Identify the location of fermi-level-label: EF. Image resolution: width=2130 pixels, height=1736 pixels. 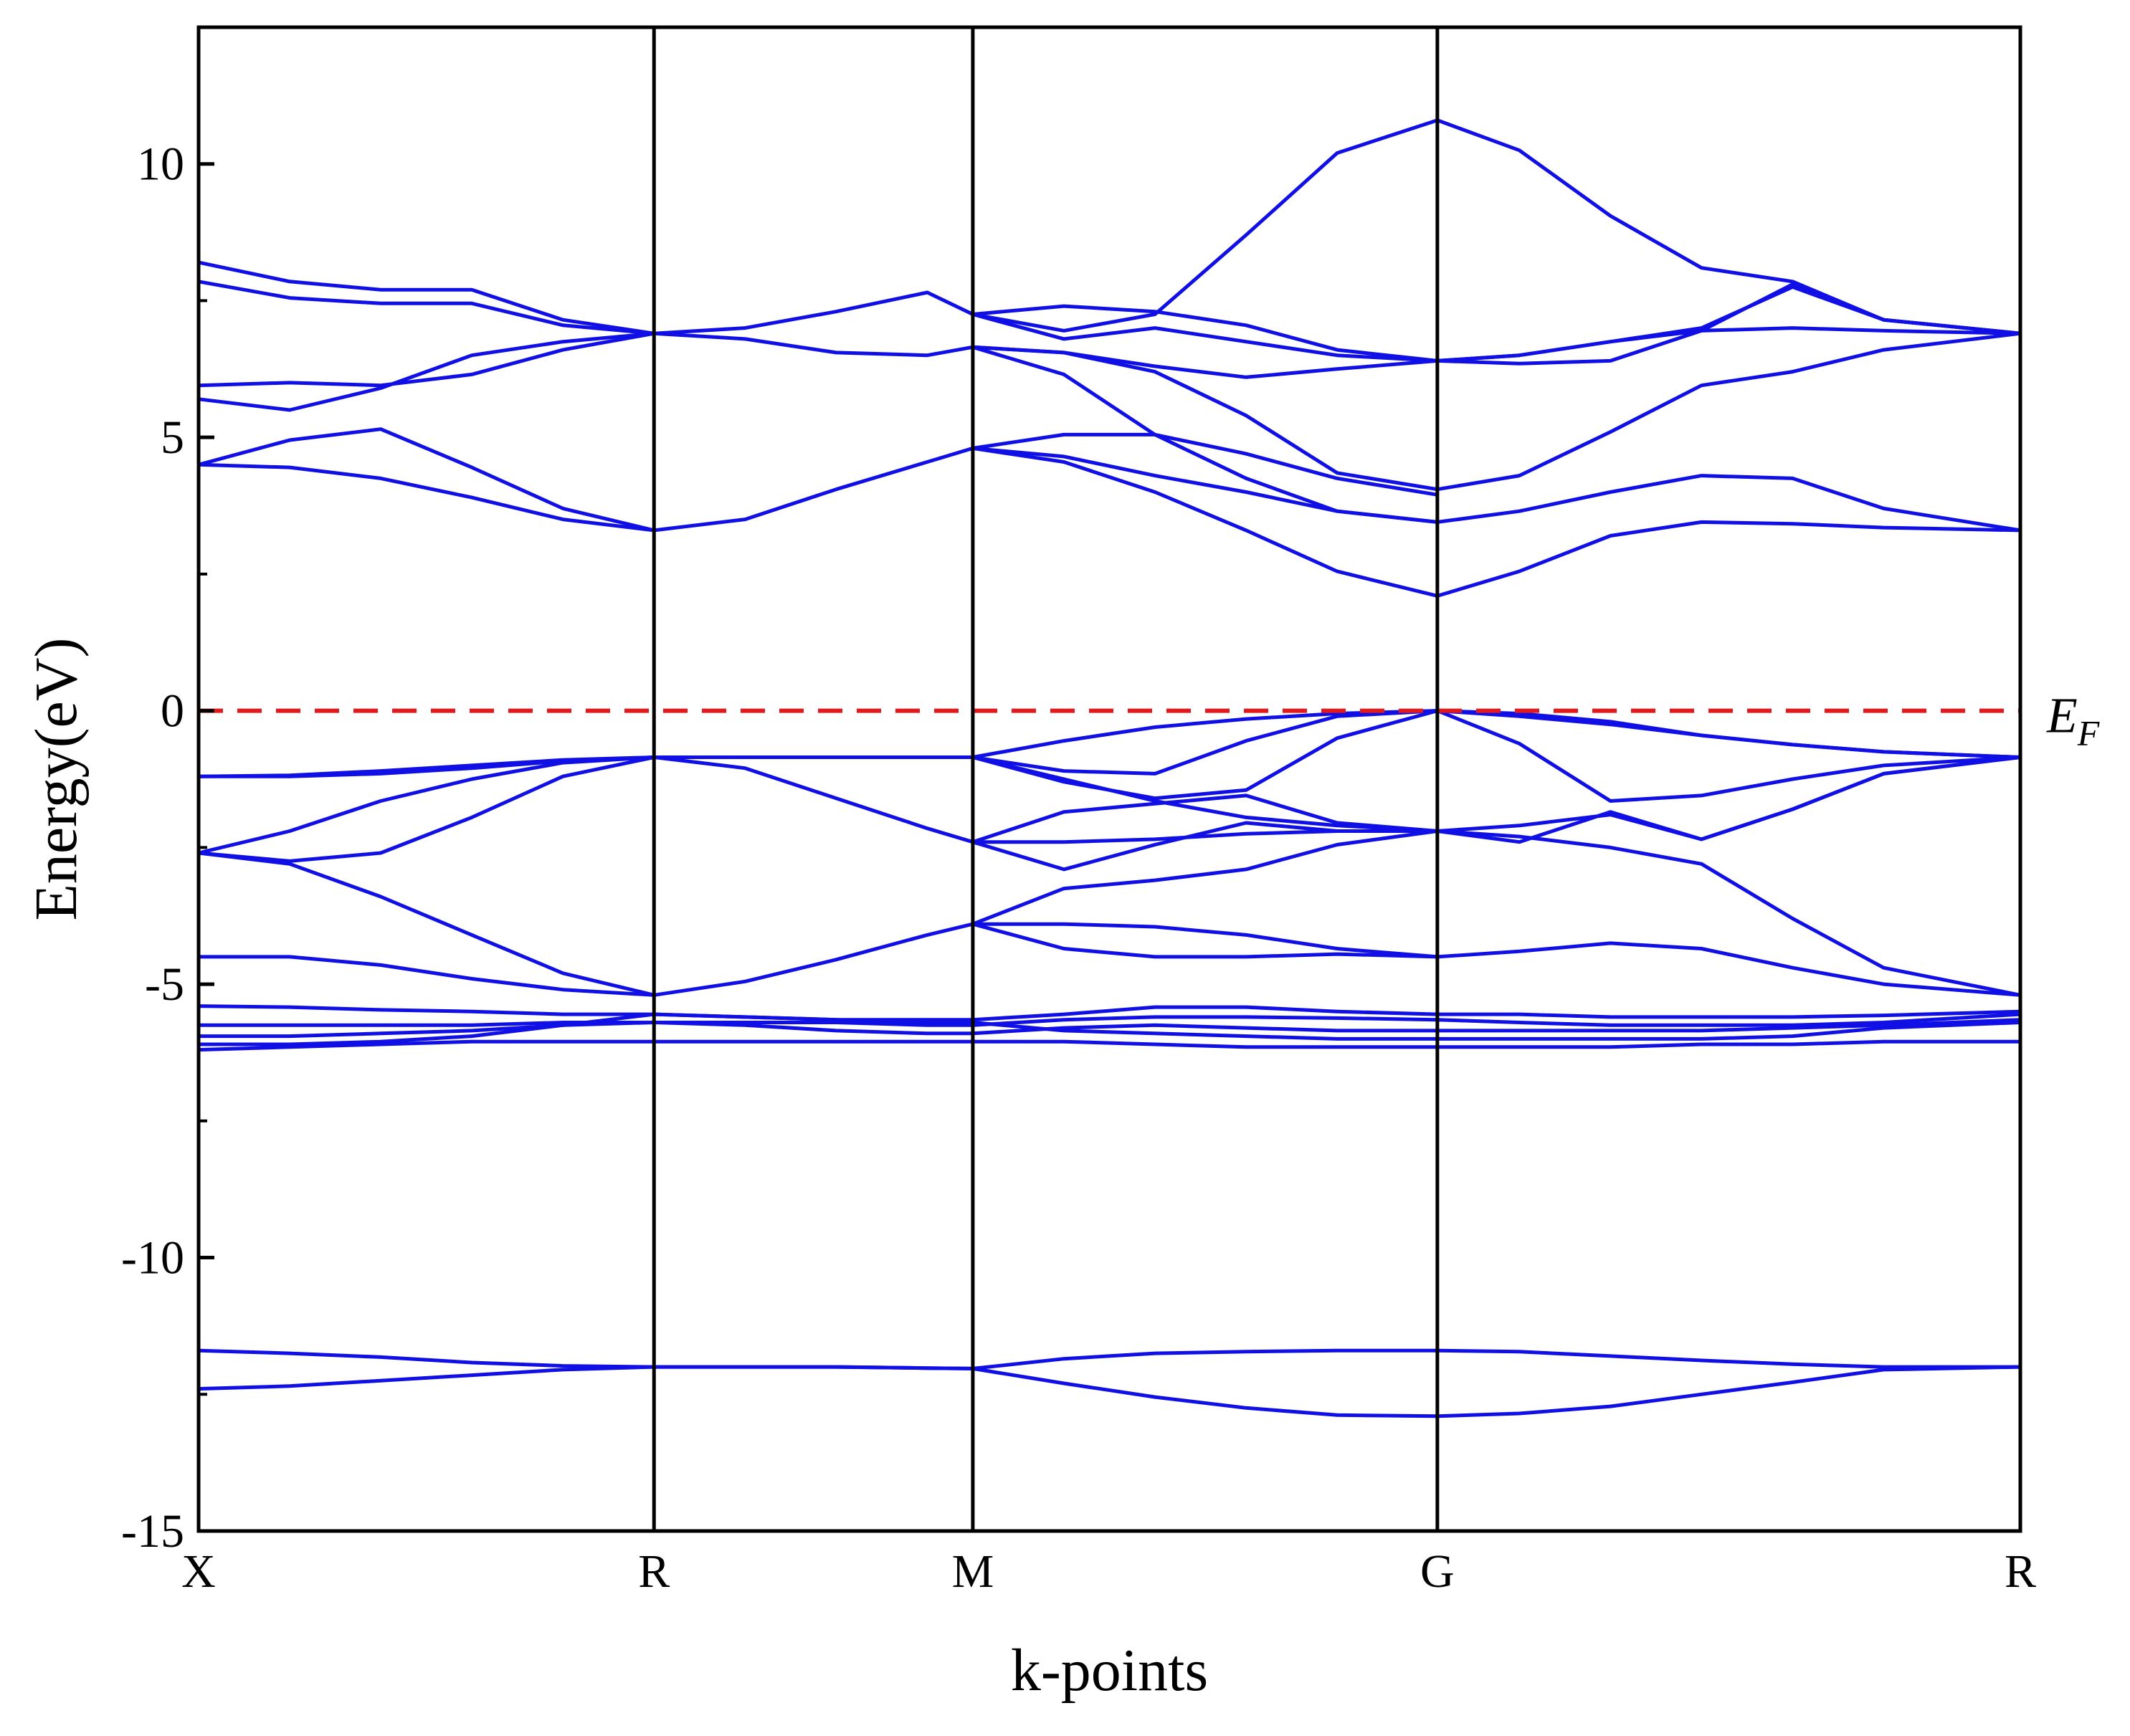
(2073, 721).